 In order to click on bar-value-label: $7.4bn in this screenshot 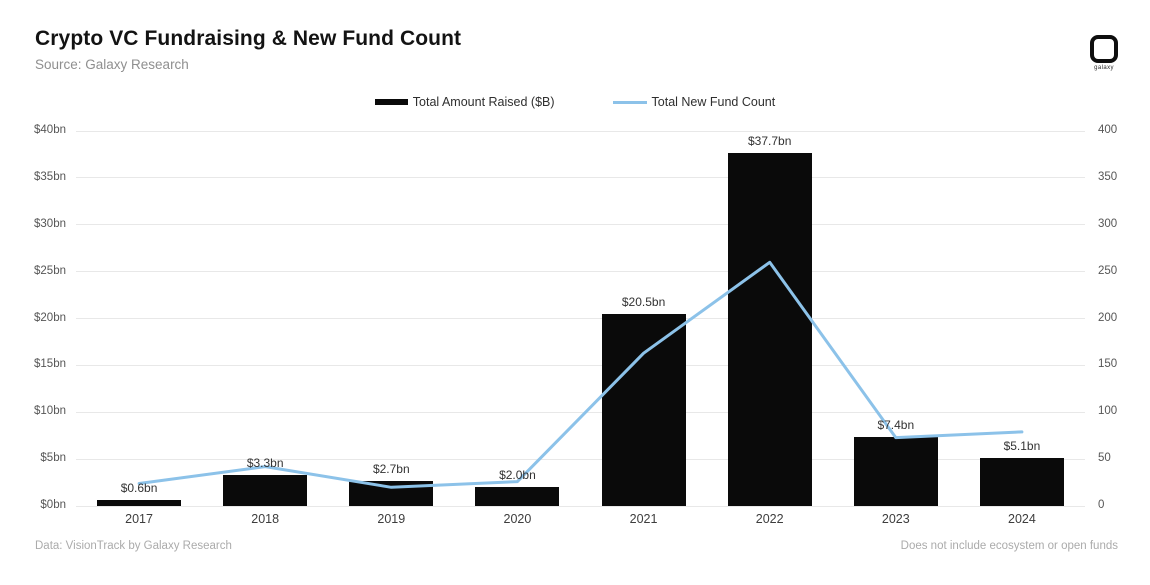, I will do `click(896, 424)`.